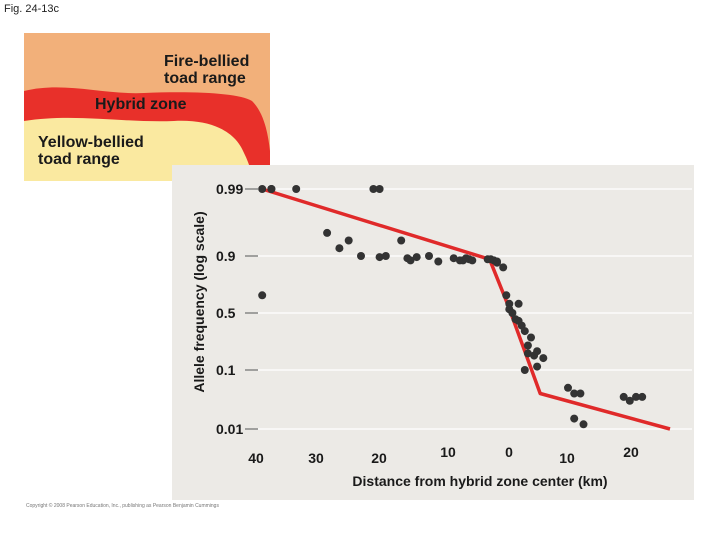 The image size is (720, 540). I want to click on fire-bellied-label: Fire-bellied toad range, so click(207, 70).